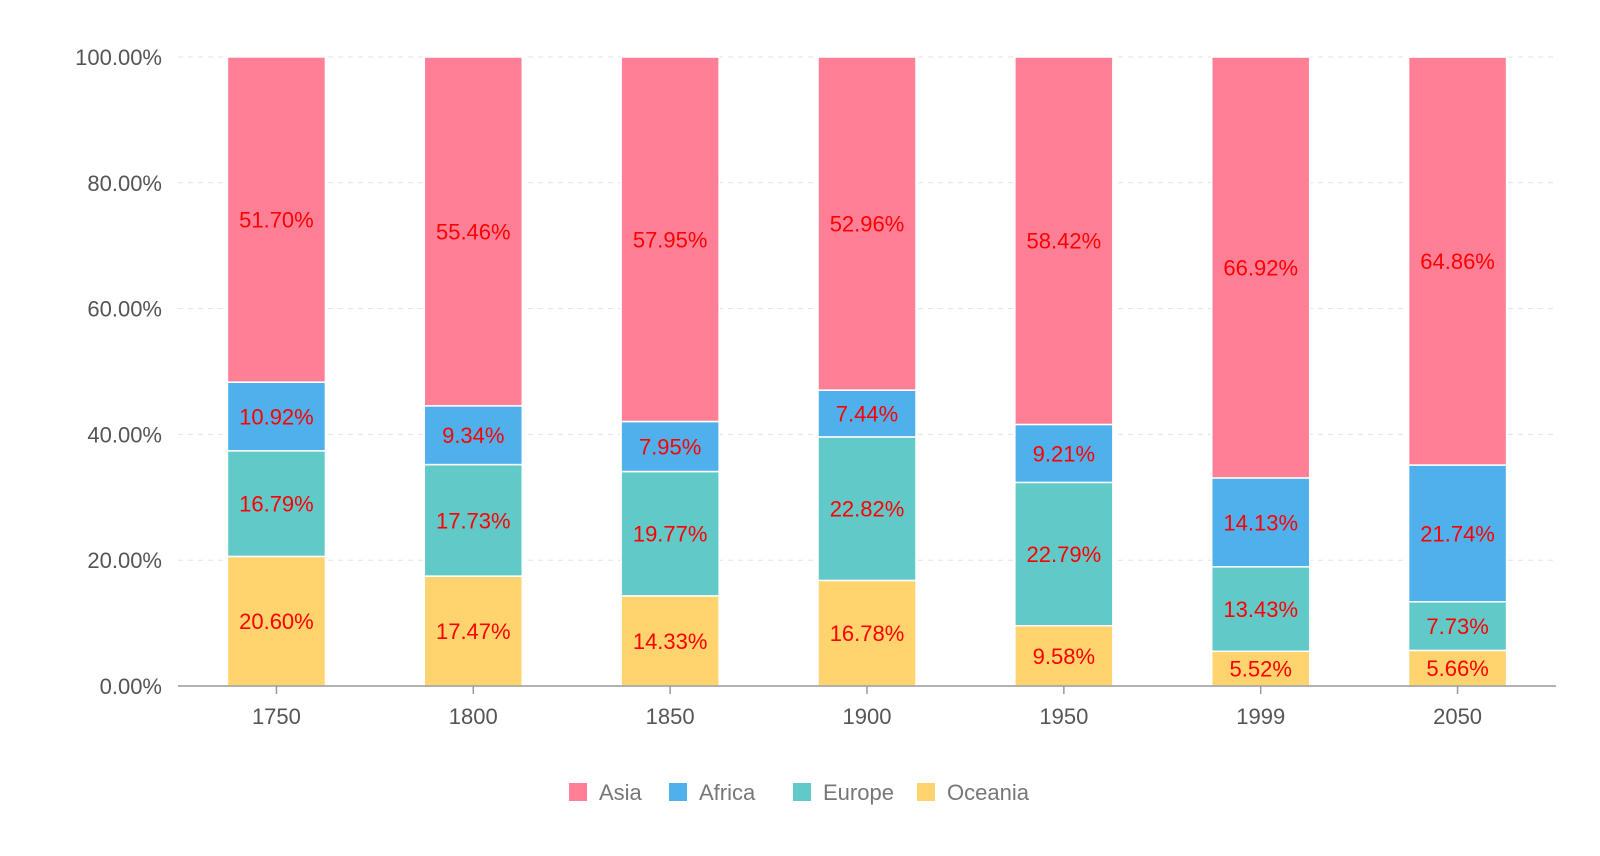 This screenshot has height=856, width=1600. Describe the element at coordinates (670, 716) in the screenshot. I see `x-tick-label: 1850` at that location.